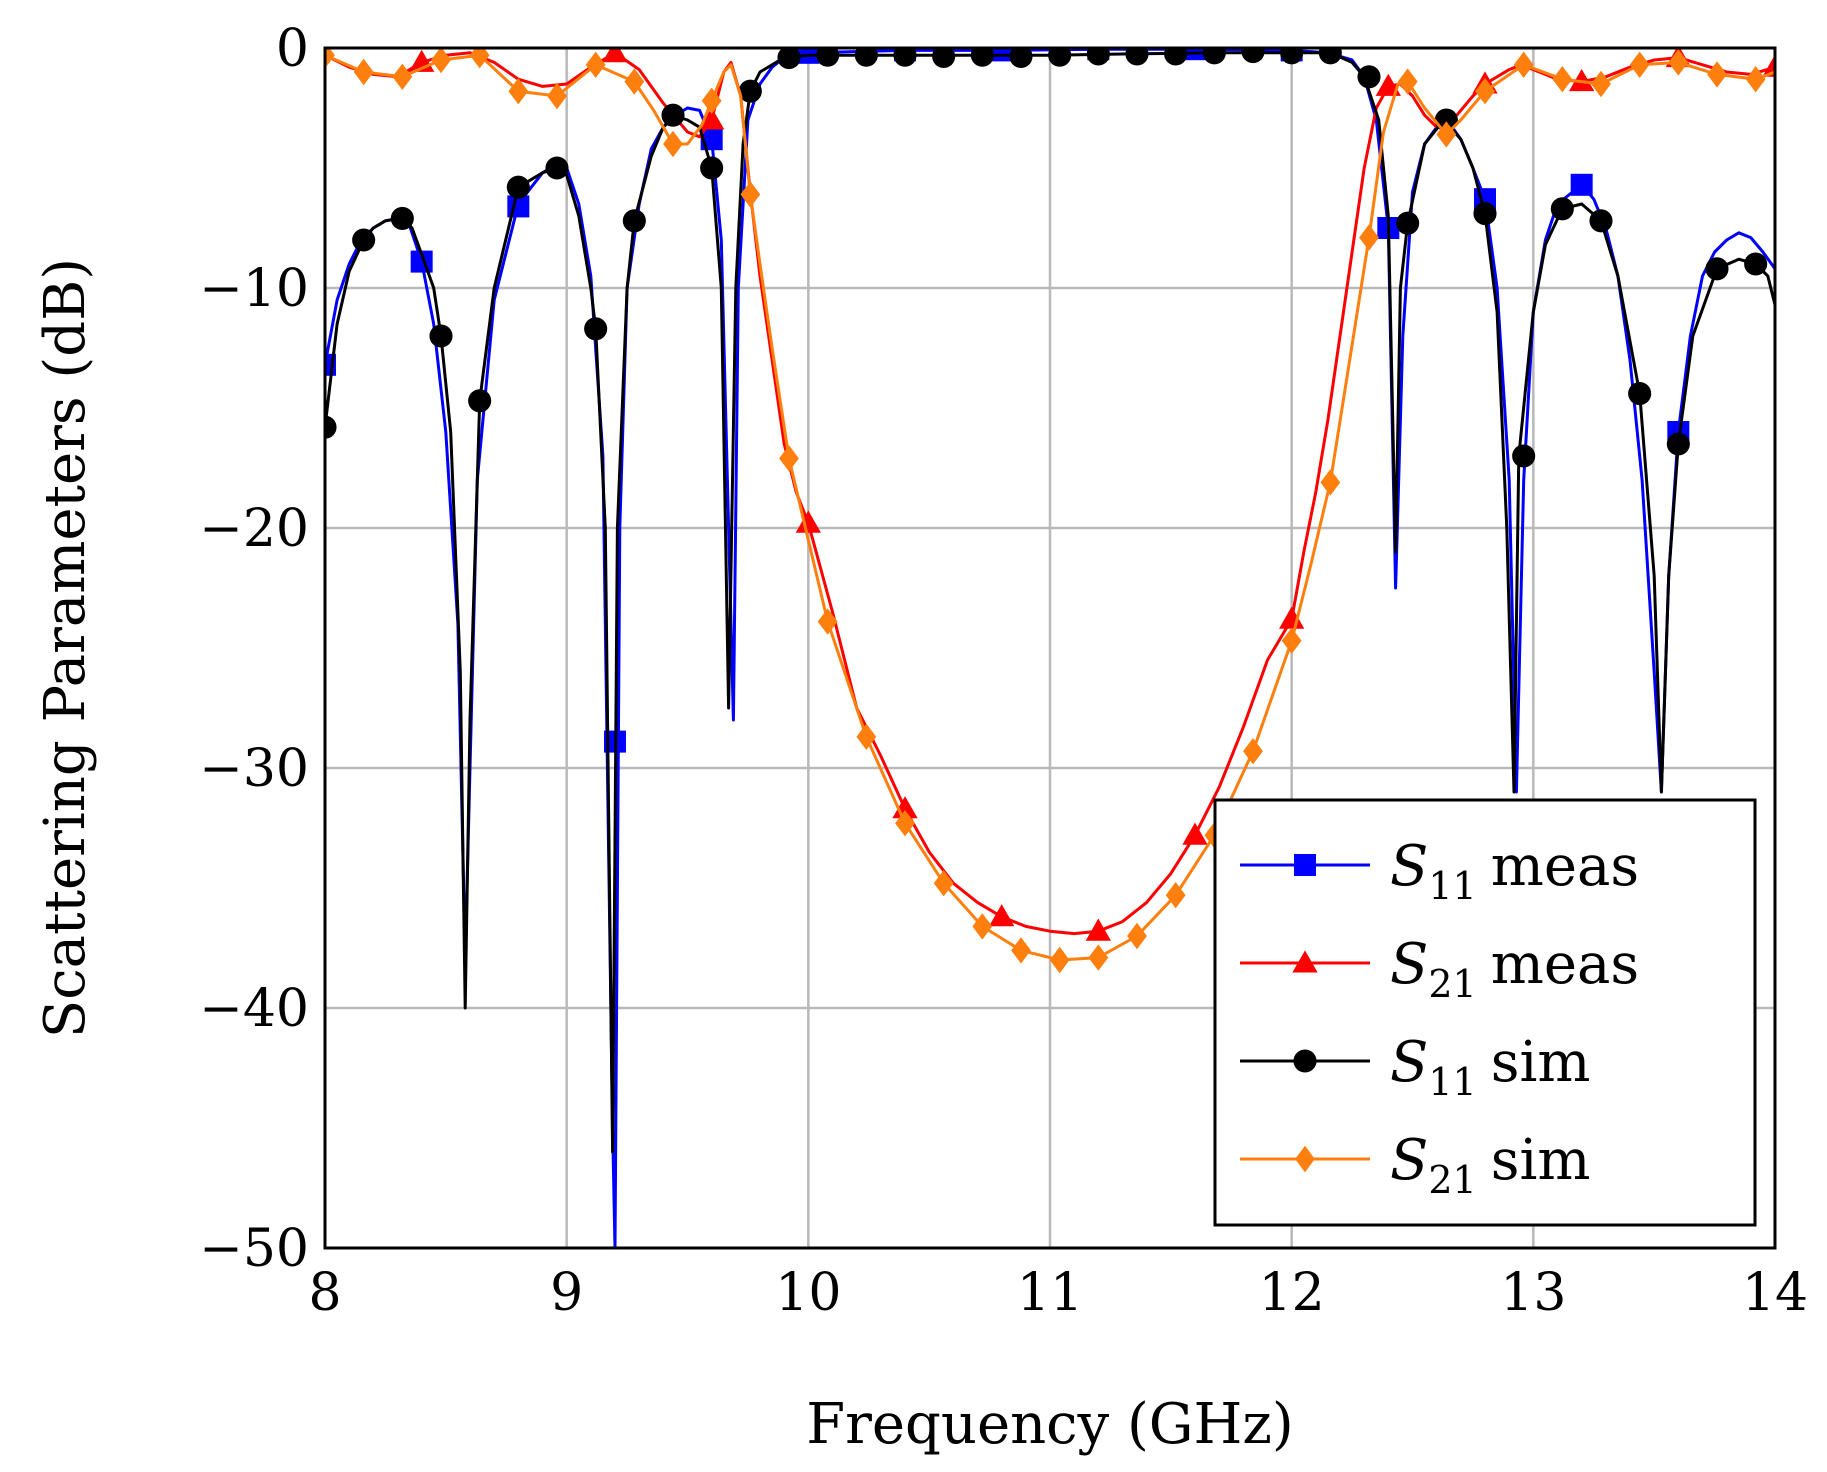 The width and height of the screenshot is (1827, 1472). Describe the element at coordinates (566, 1293) in the screenshot. I see `x-tick-label: 9` at that location.